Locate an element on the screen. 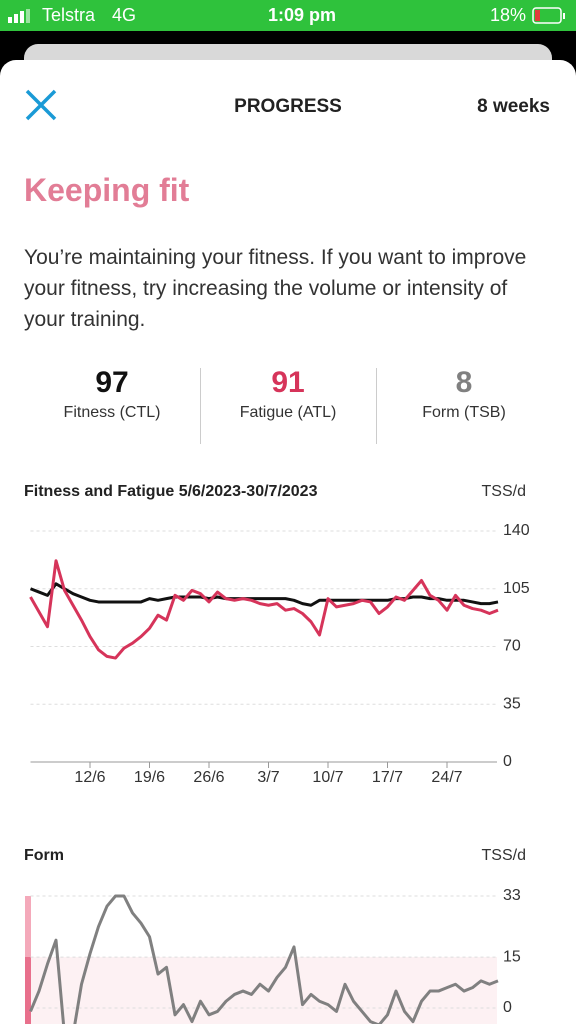 This screenshot has height=1024, width=576. metric-label: Form (TSB) is located at coordinates (464, 412).